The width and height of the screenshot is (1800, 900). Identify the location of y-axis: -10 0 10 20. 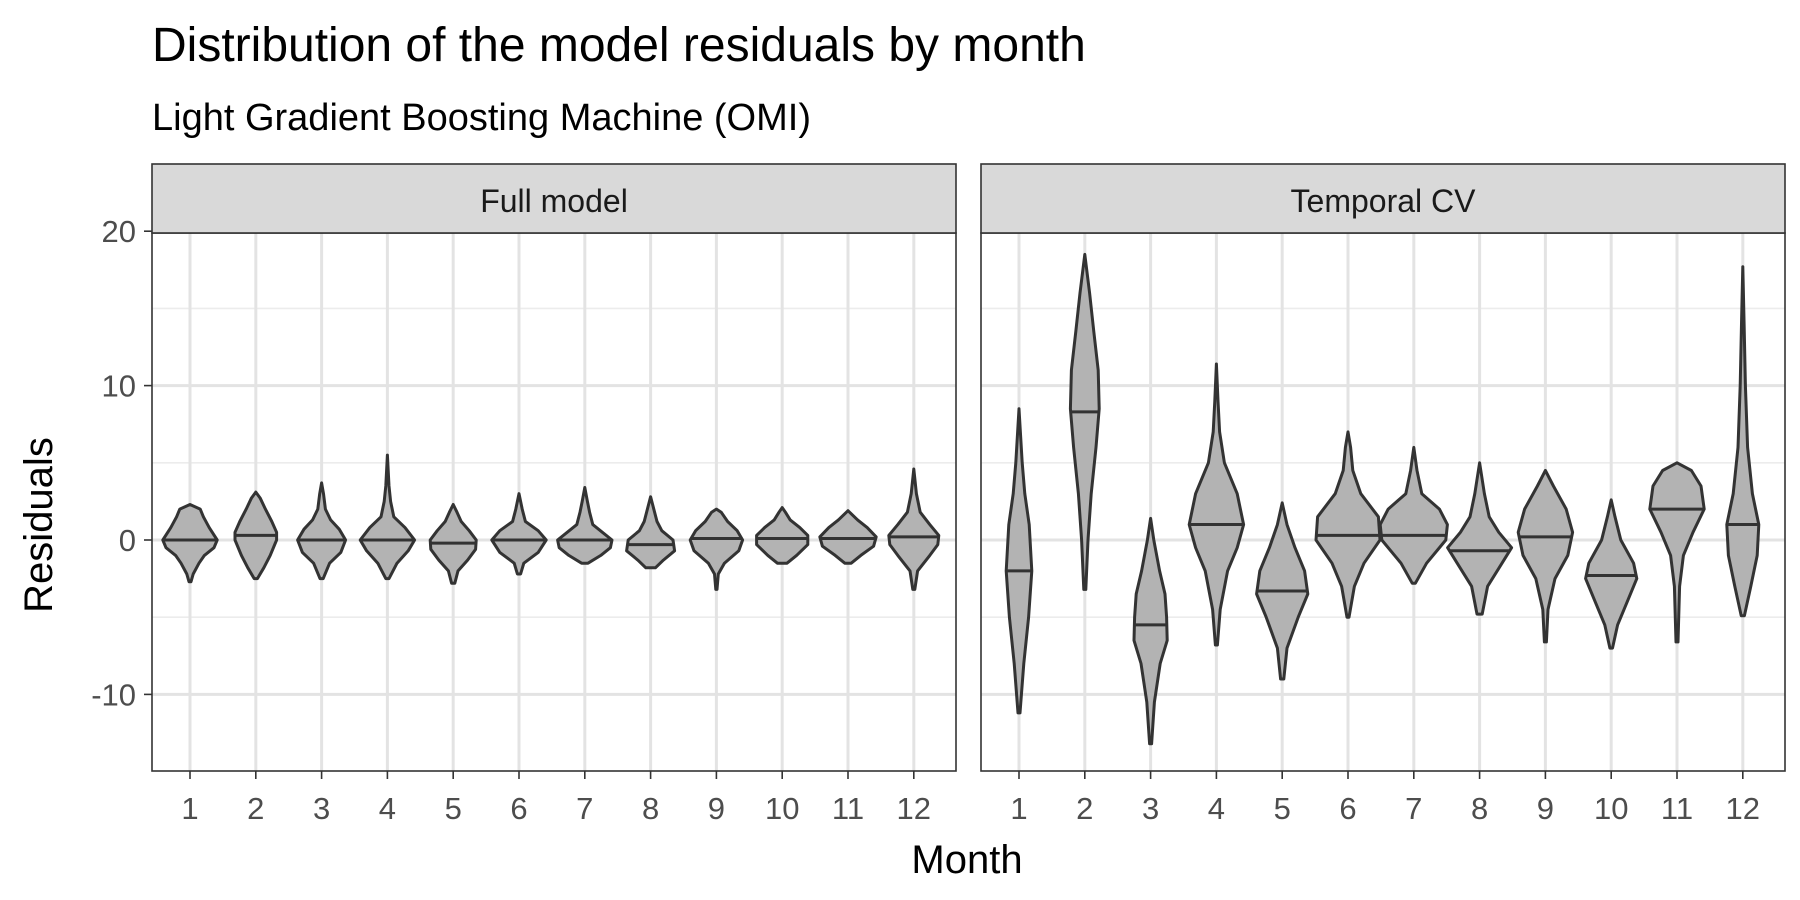
(121, 463).